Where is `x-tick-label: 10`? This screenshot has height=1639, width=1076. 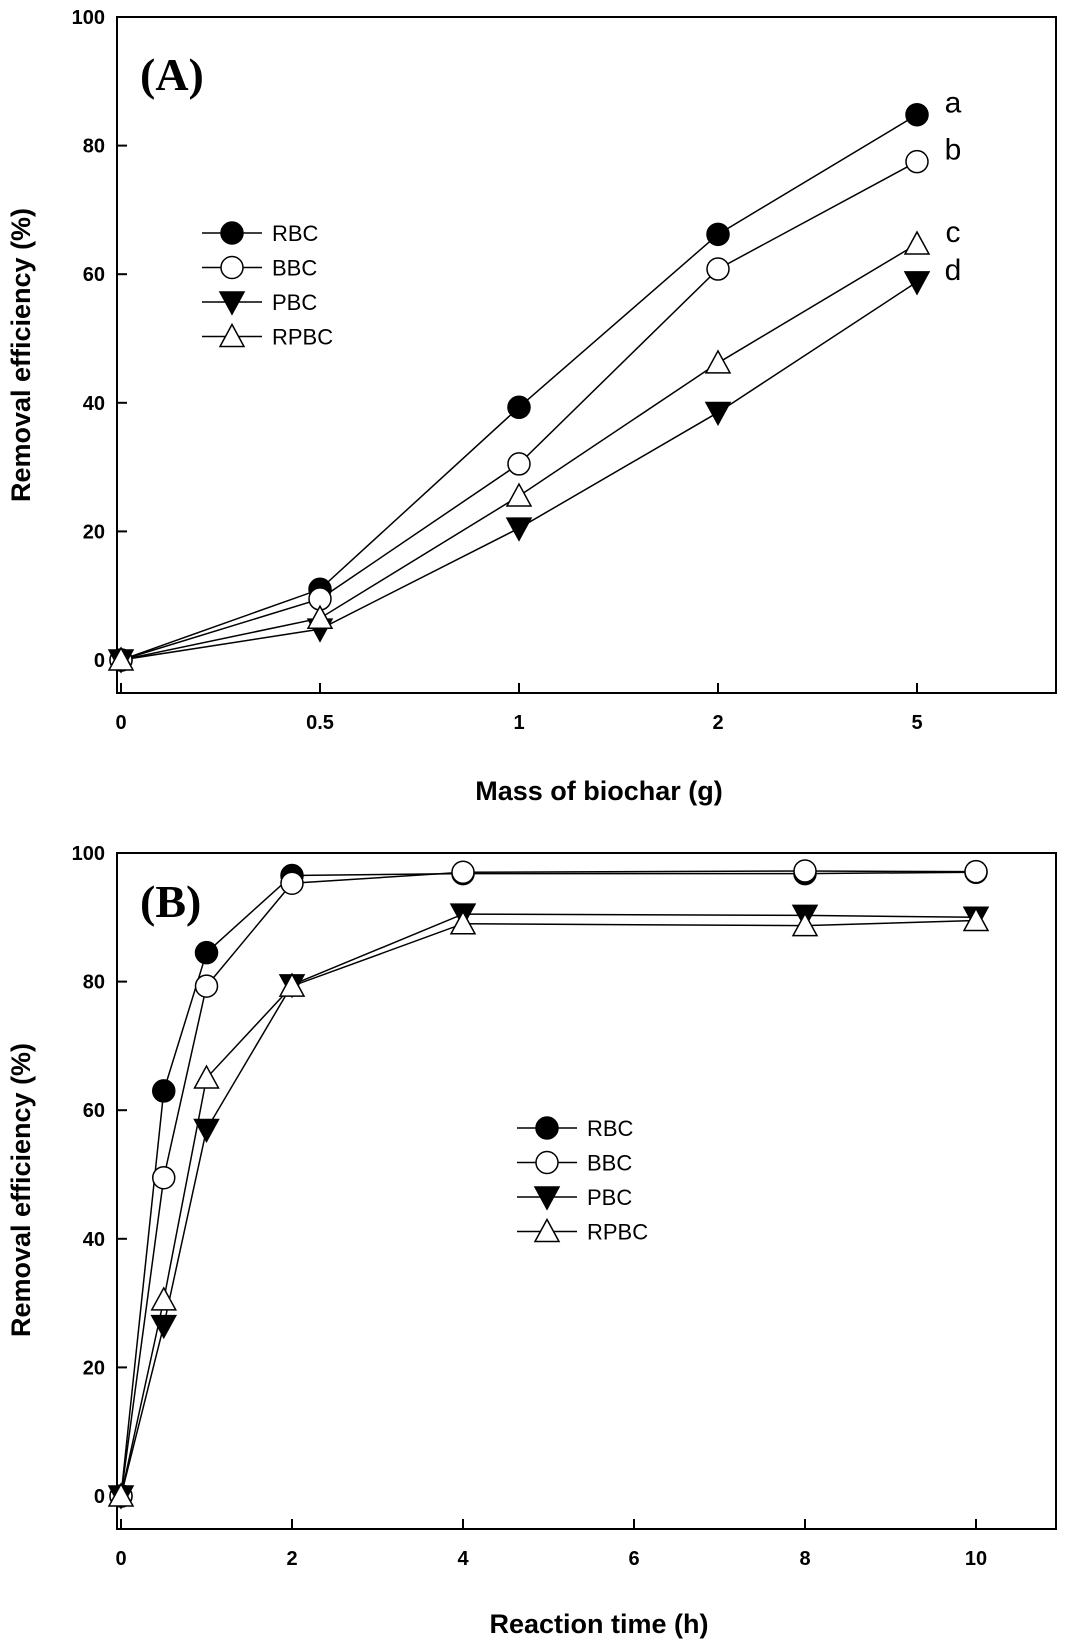
x-tick-label: 10 is located at coordinates (976, 1559).